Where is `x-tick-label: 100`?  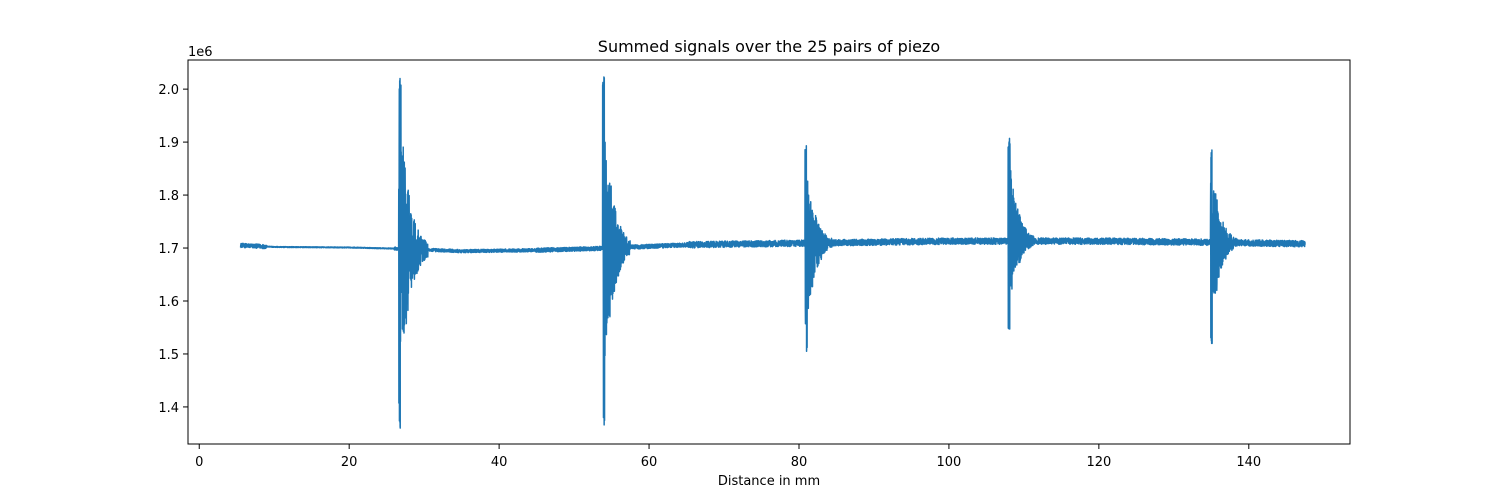
x-tick-label: 100 is located at coordinates (949, 462).